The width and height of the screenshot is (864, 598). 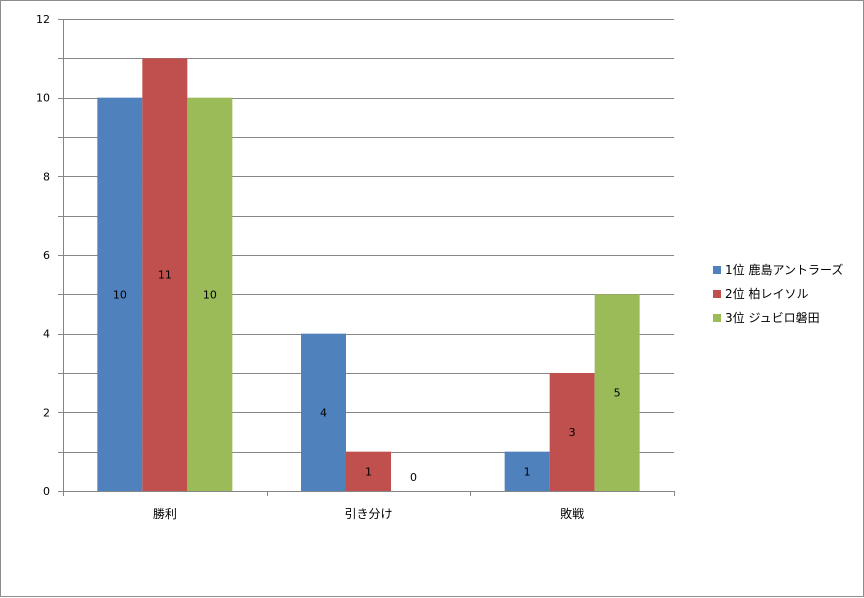 I want to click on data-label: 5, so click(x=617, y=393).